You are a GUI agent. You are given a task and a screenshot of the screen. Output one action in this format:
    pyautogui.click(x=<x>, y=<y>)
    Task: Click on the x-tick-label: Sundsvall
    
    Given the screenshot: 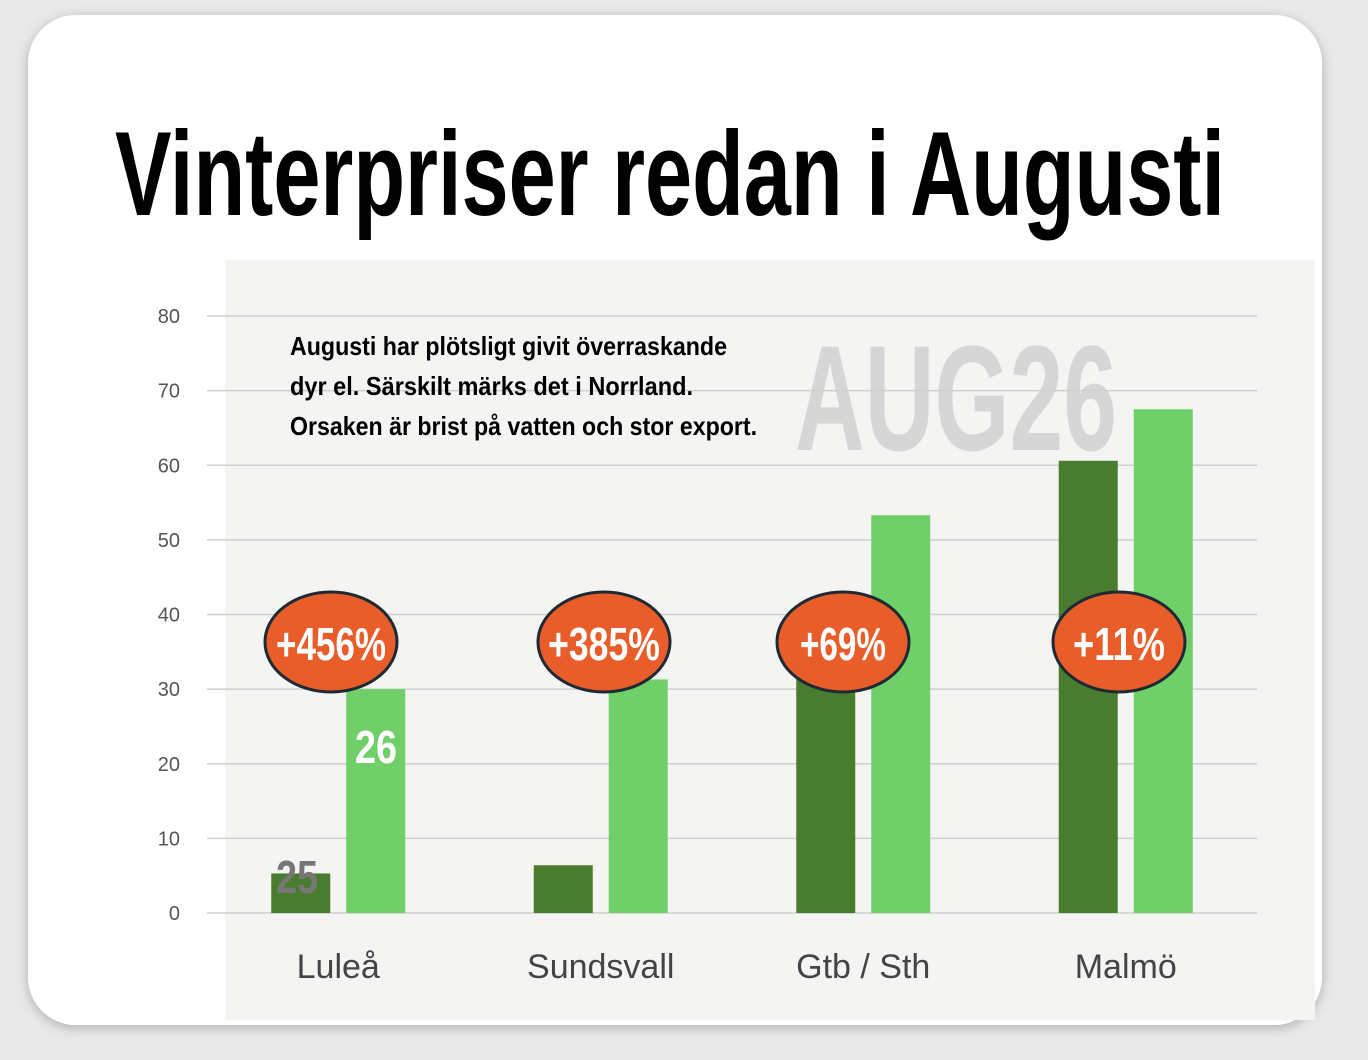 What is the action you would take?
    pyautogui.click(x=600, y=967)
    